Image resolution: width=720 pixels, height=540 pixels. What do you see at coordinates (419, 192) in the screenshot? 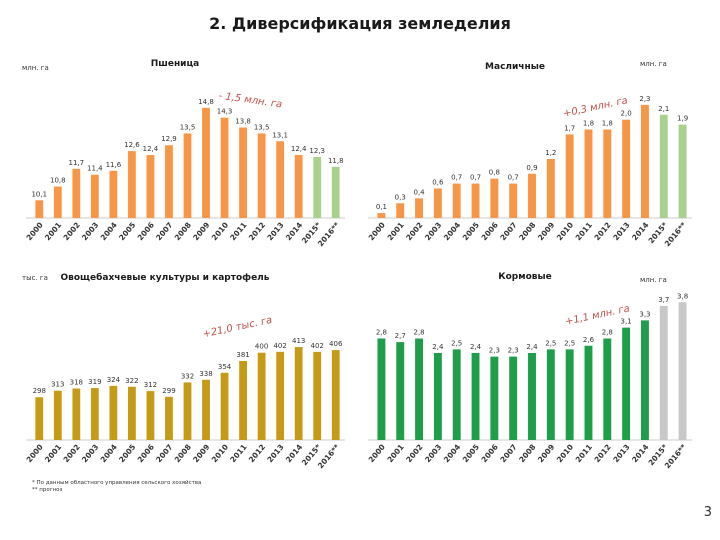
I see `data-label: 0,4` at bounding box center [419, 192].